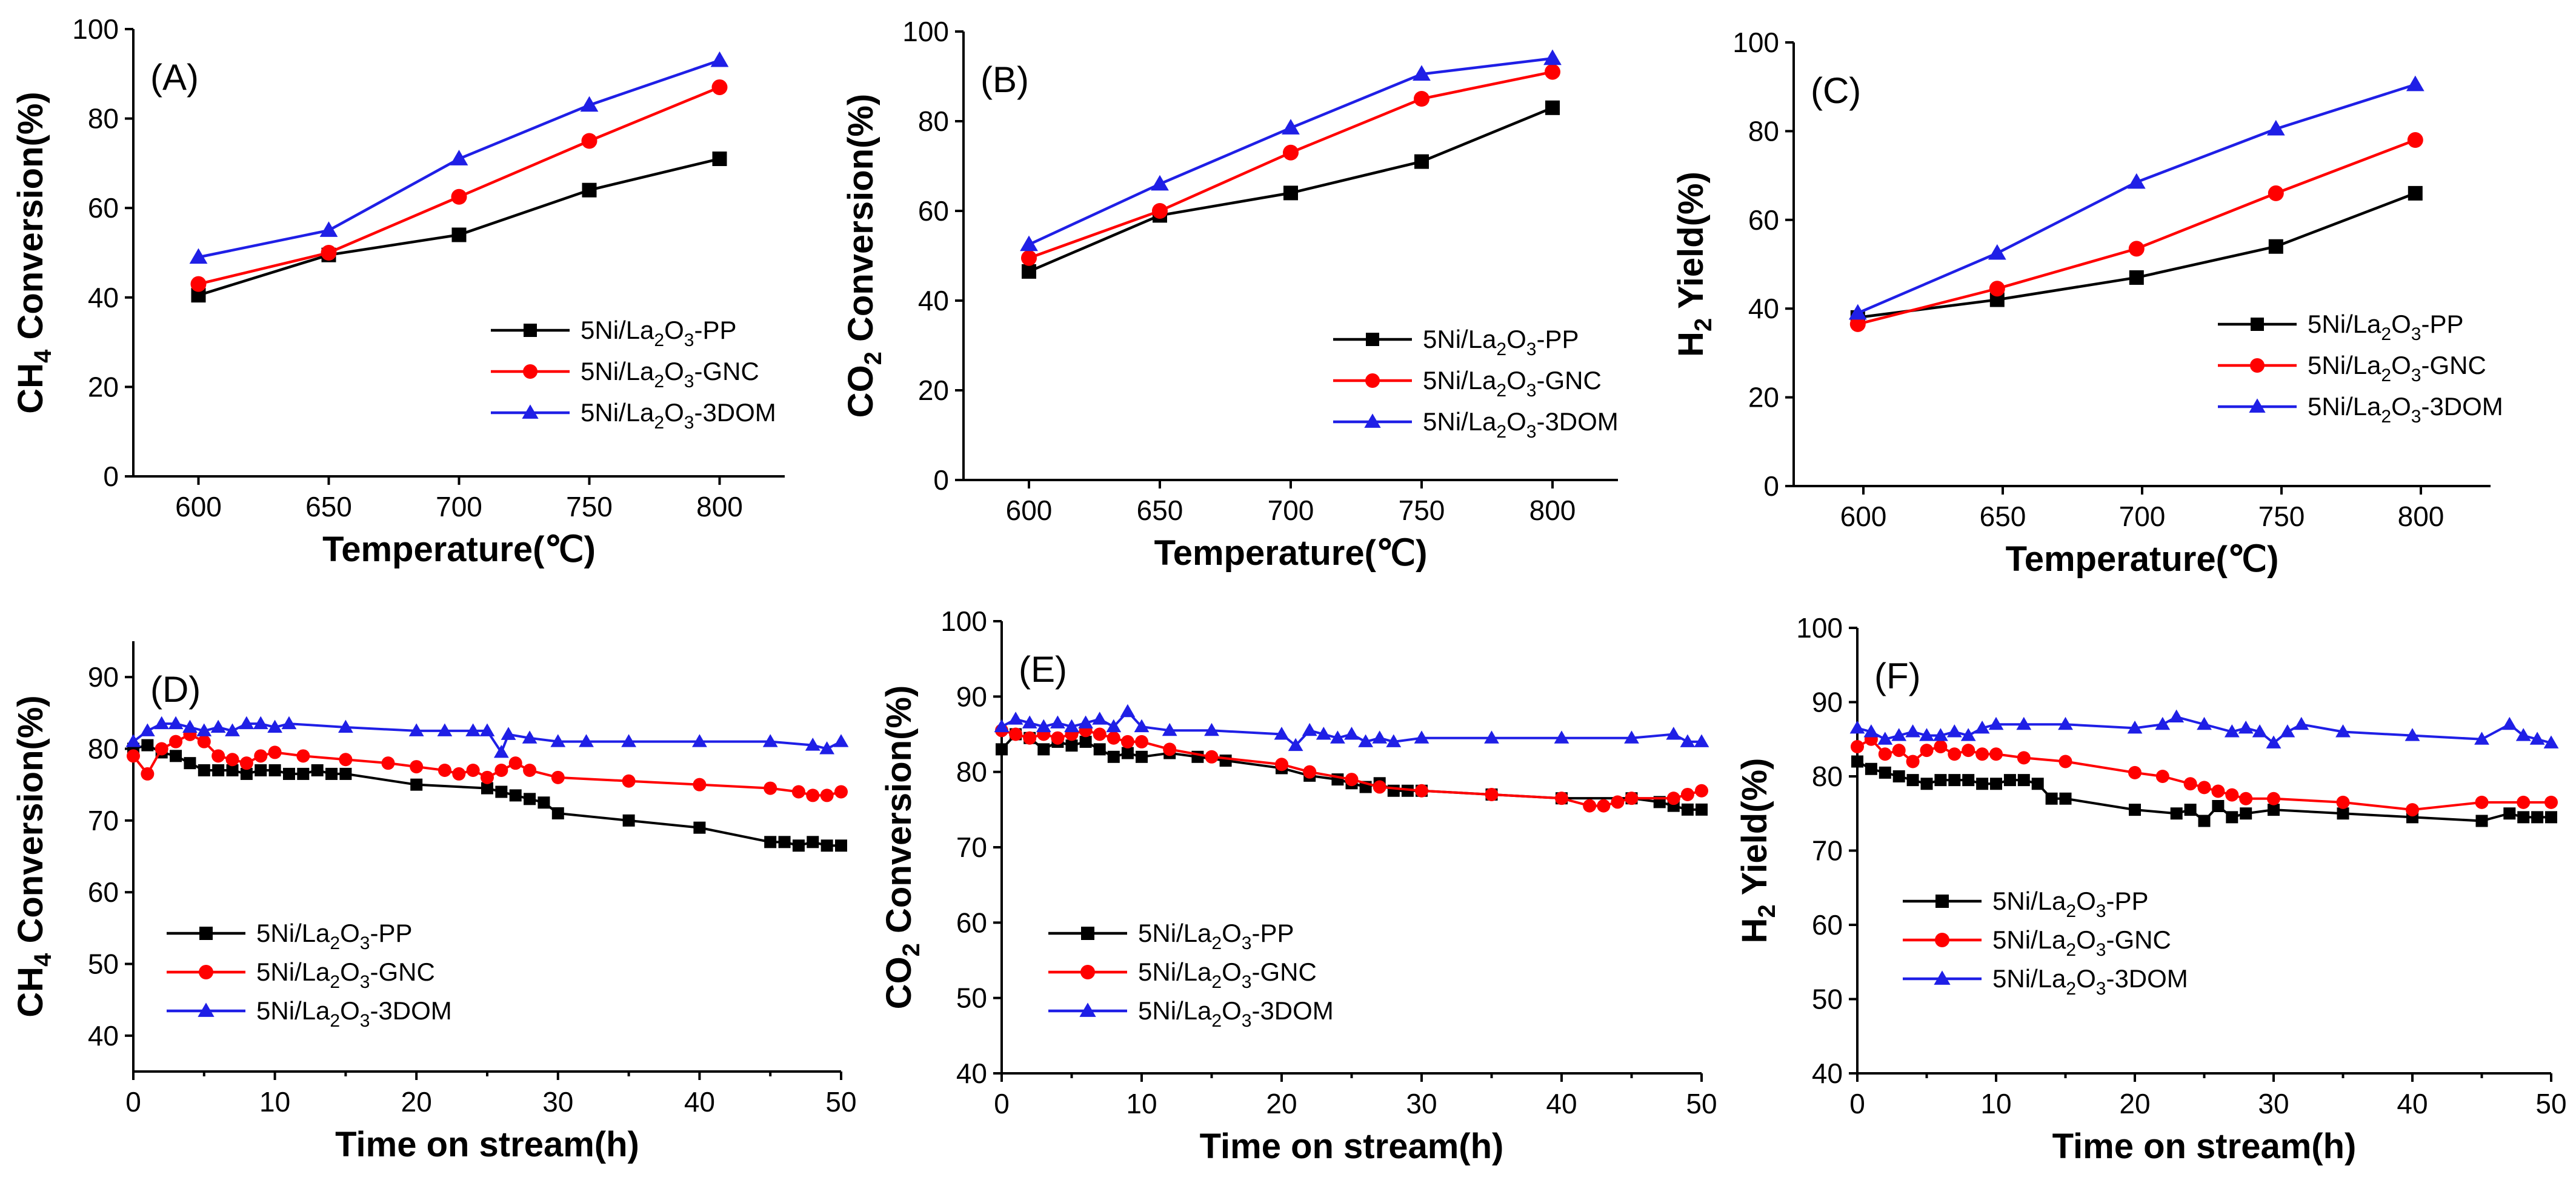 This screenshot has height=1180, width=2576. I want to click on y-tick-label: 50, so click(103, 964).